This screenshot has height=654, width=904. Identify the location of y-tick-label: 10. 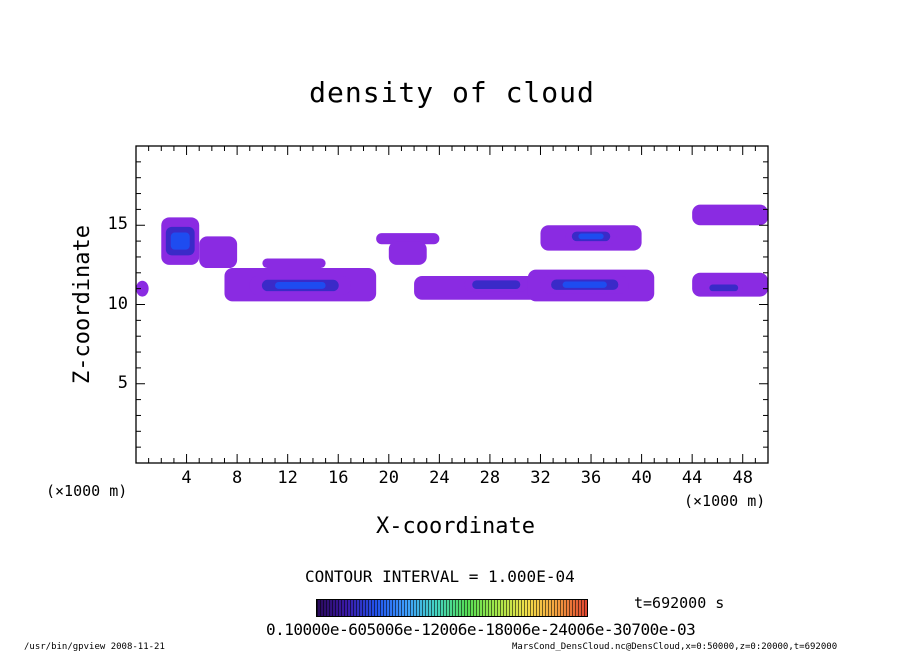
(117, 303).